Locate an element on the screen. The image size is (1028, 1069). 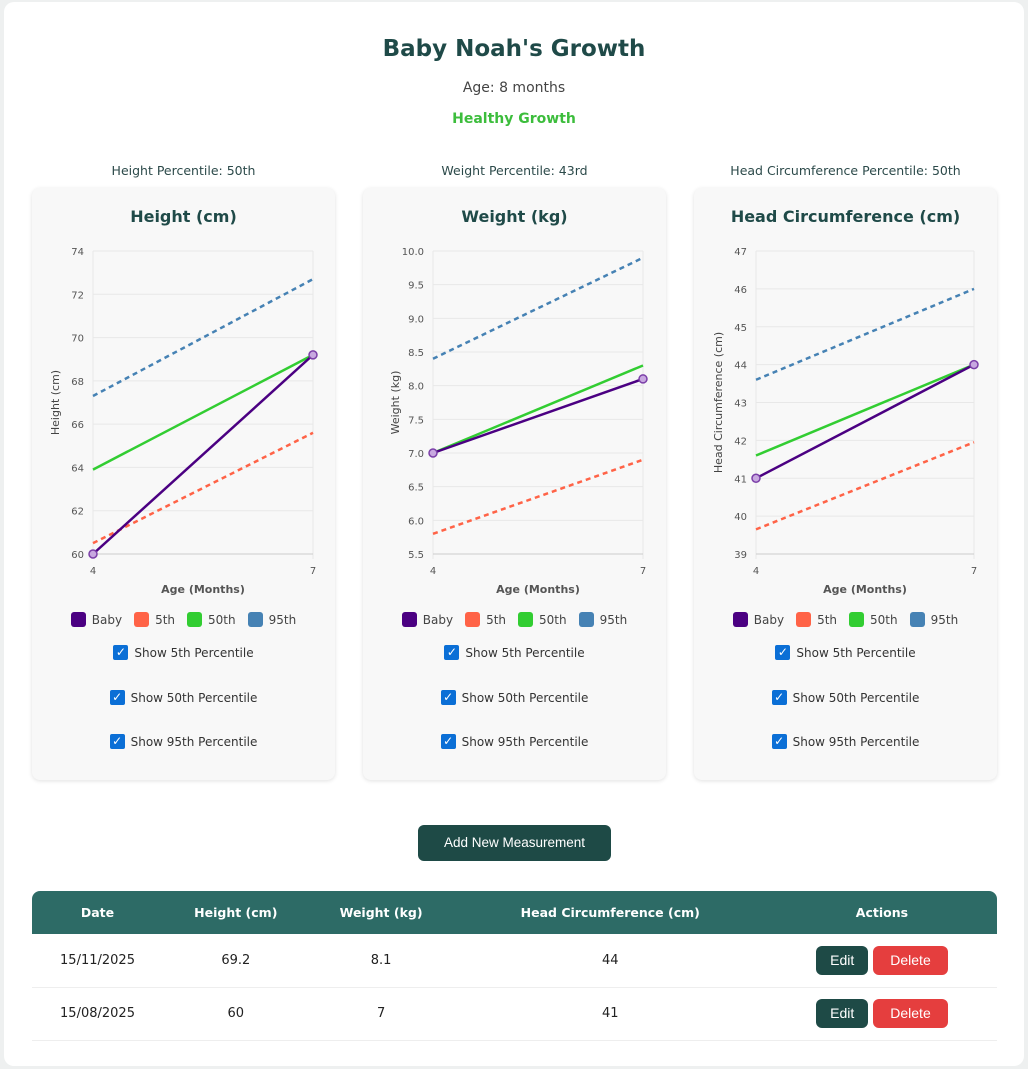
y-tick-label: 6.5 is located at coordinates (416, 488).